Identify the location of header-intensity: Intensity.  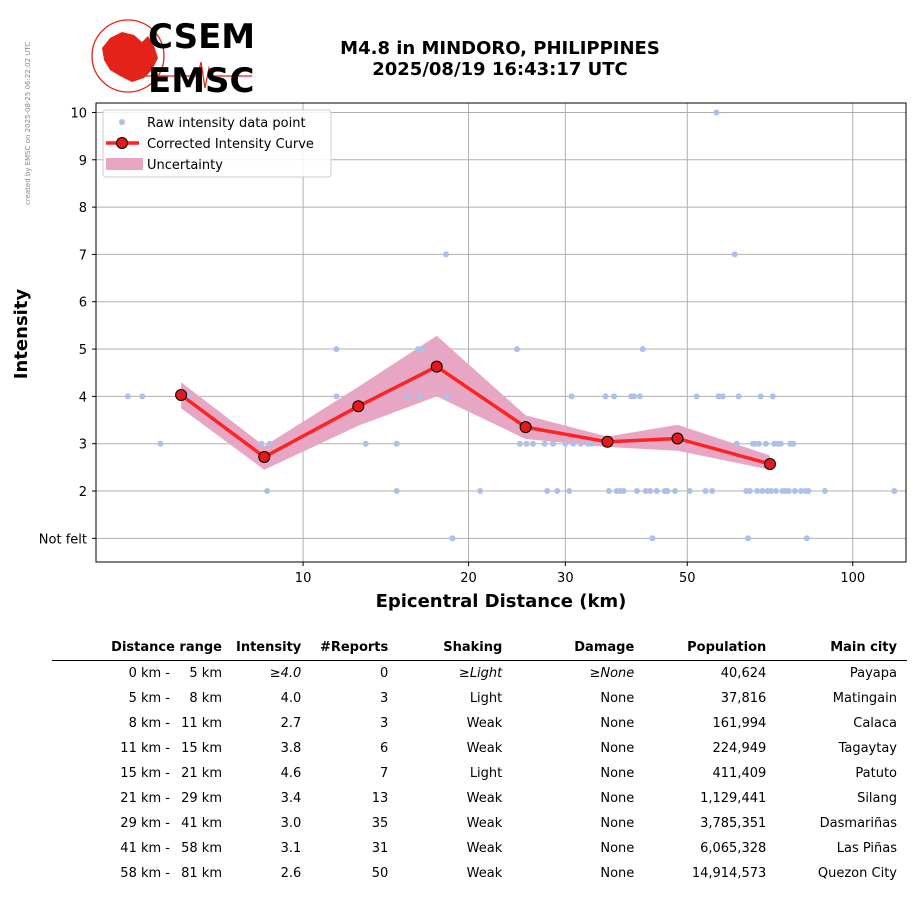
(272, 649).